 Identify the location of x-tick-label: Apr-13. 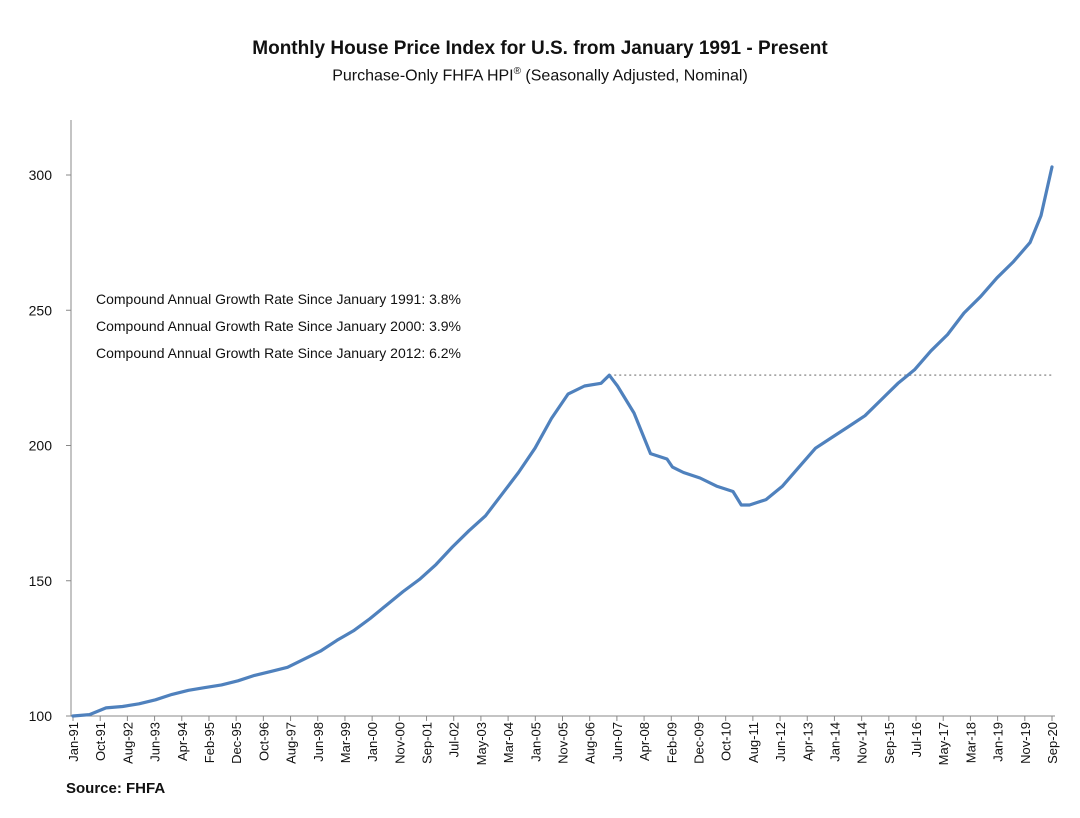
(807, 741).